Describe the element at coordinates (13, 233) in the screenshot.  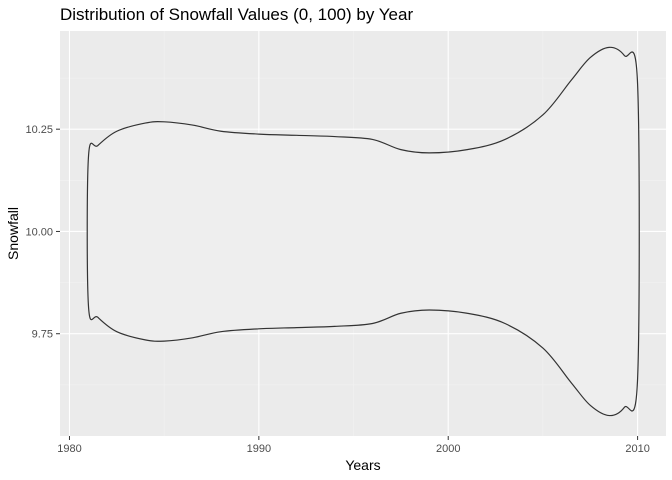
I see `y-axis-title: Snowfall` at that location.